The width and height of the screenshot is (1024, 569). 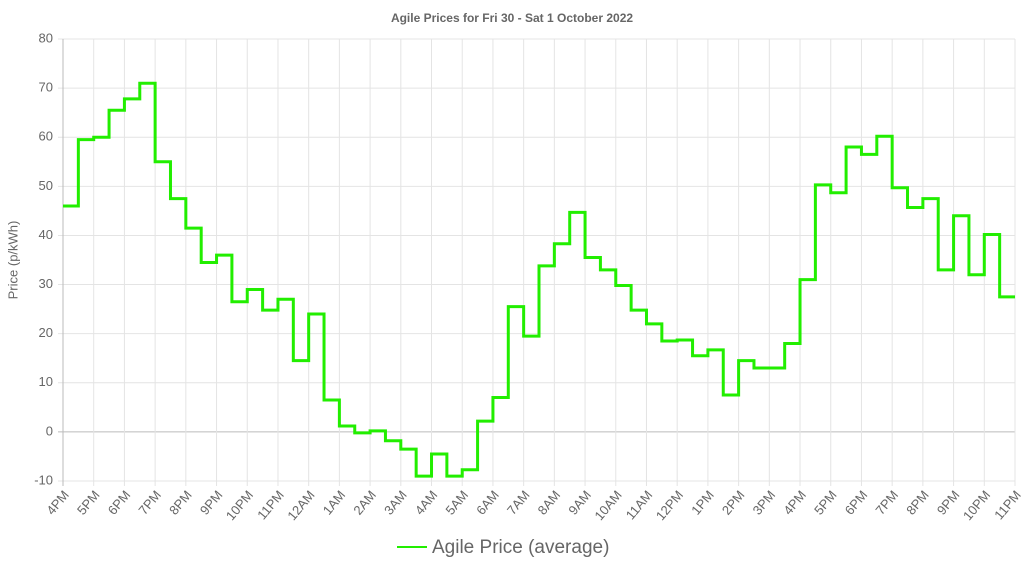 What do you see at coordinates (46, 87) in the screenshot?
I see `y-tick-label: 70` at bounding box center [46, 87].